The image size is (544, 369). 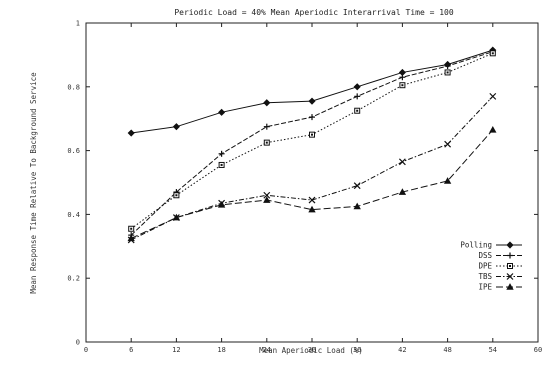 What do you see at coordinates (485, 287) in the screenshot?
I see `legend-label-ipe: IPE` at bounding box center [485, 287].